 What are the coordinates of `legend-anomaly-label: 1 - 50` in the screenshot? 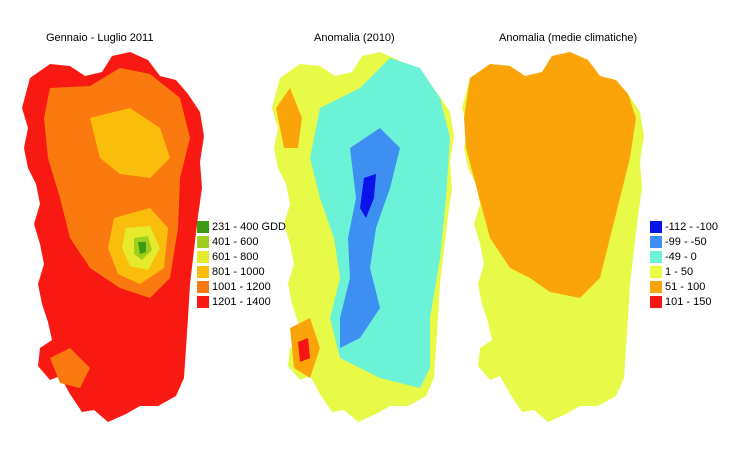 It's located at (679, 271).